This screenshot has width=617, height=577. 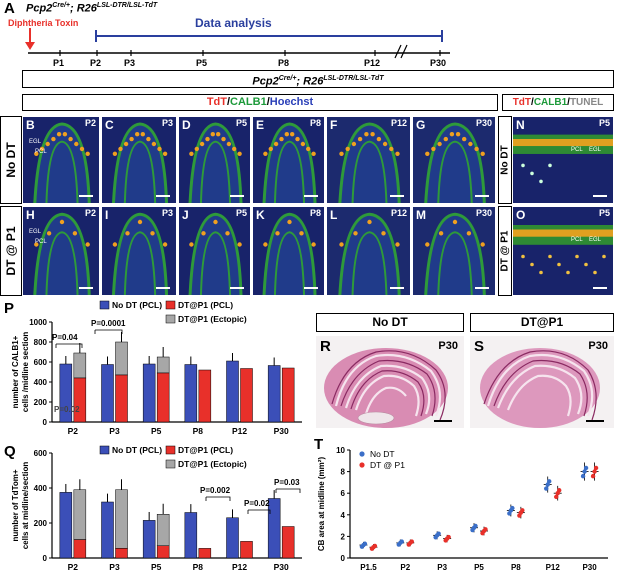 What do you see at coordinates (25, 506) in the screenshot?
I see `y-axis-label-line2: cells at midline/section` at bounding box center [25, 506].